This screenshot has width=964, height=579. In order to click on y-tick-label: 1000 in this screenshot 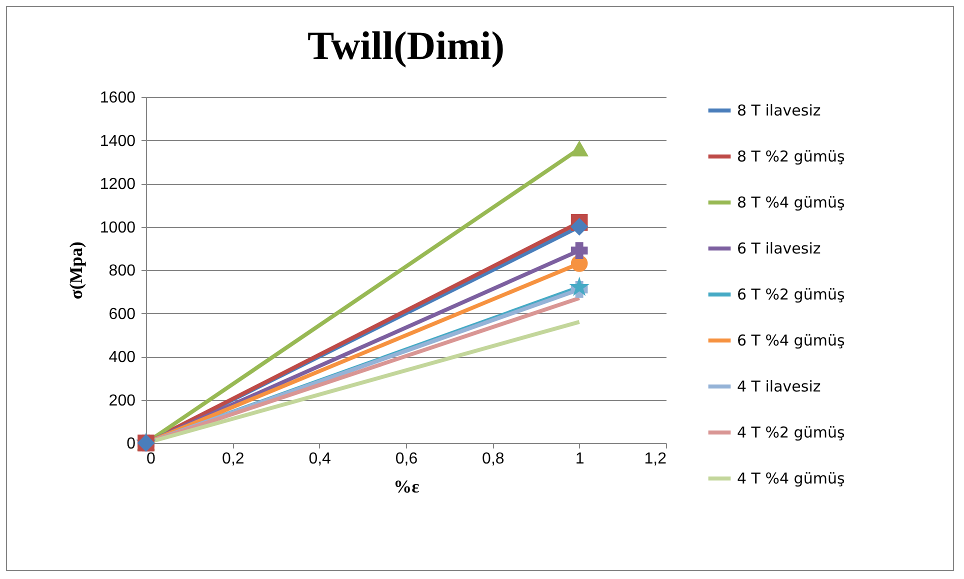, I will do `click(118, 227)`.